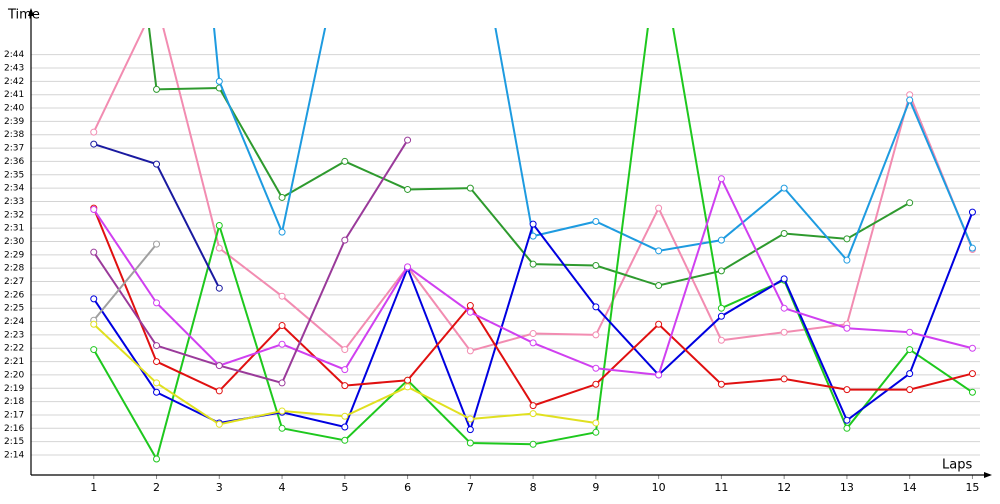 The width and height of the screenshot is (1000, 504). Describe the element at coordinates (14, 82) in the screenshot. I see `y-tick-label: 2:42` at that location.